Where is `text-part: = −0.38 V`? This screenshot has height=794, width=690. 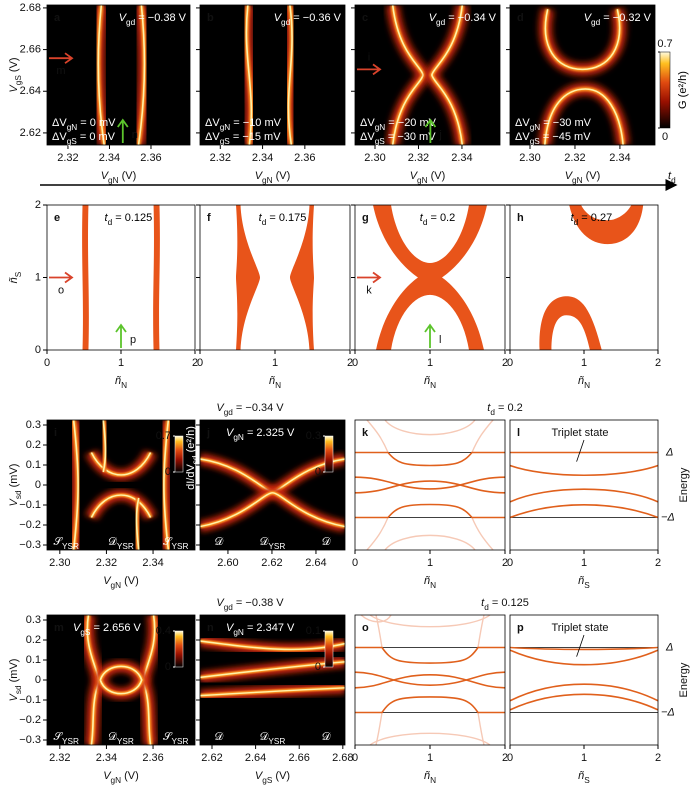 text-part: = −0.38 V is located at coordinates (160, 18).